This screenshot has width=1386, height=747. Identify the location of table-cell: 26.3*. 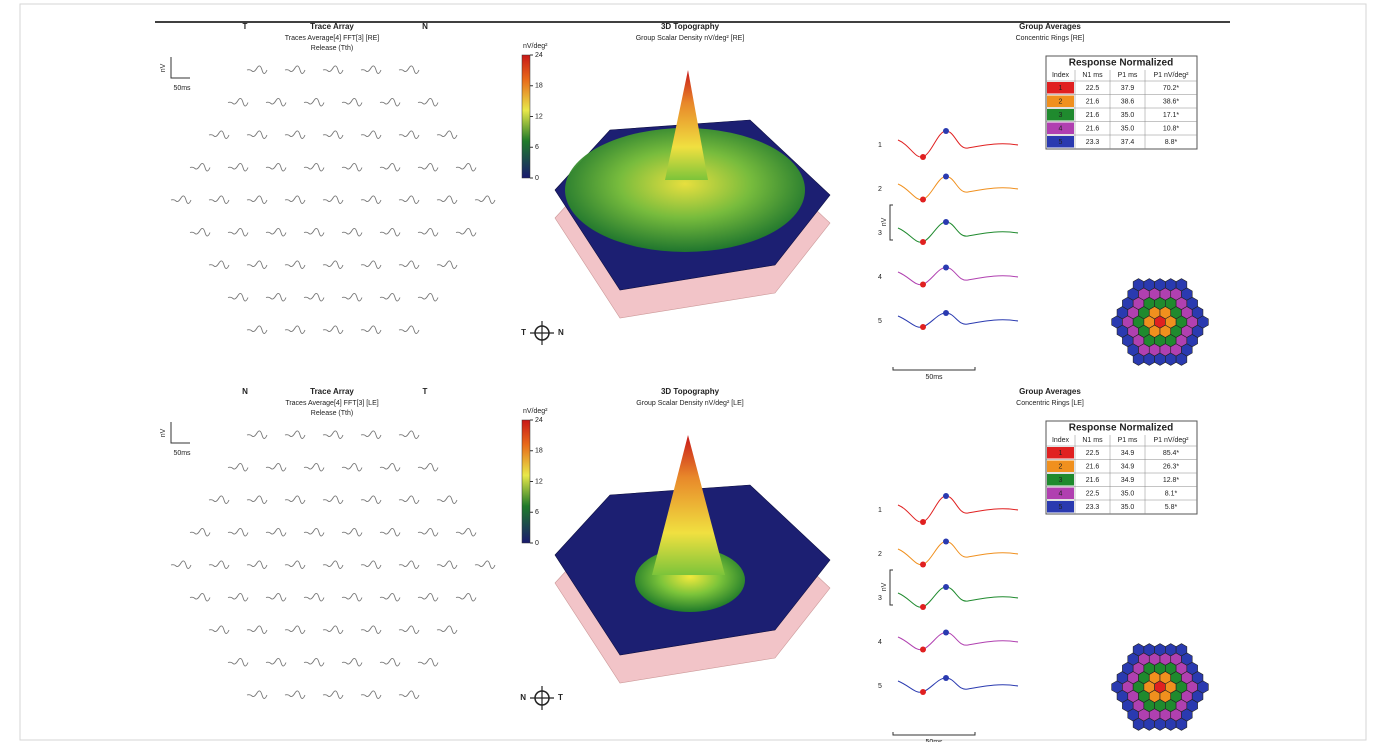
(1171, 466).